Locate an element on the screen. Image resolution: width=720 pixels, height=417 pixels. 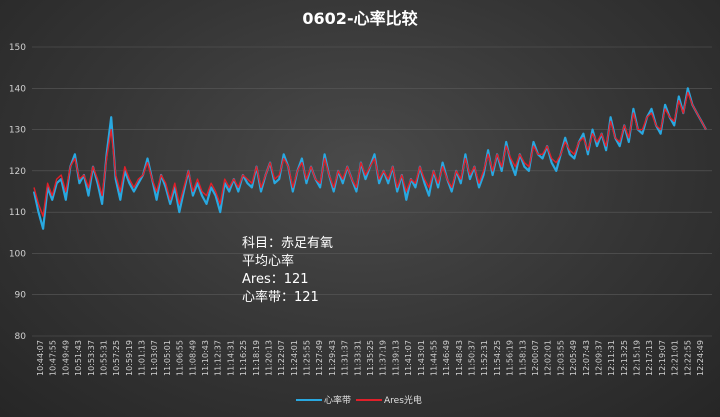
y-tick-label: 130 is located at coordinates (17, 131).